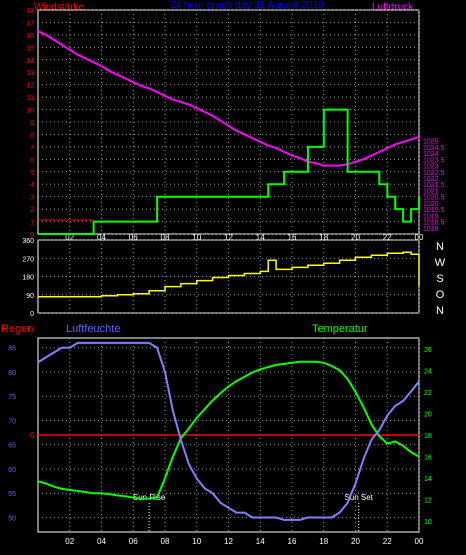 This screenshot has width=466, height=555. Describe the element at coordinates (434, 173) in the screenshot. I see `pressure-tick: 1022.5` at that location.